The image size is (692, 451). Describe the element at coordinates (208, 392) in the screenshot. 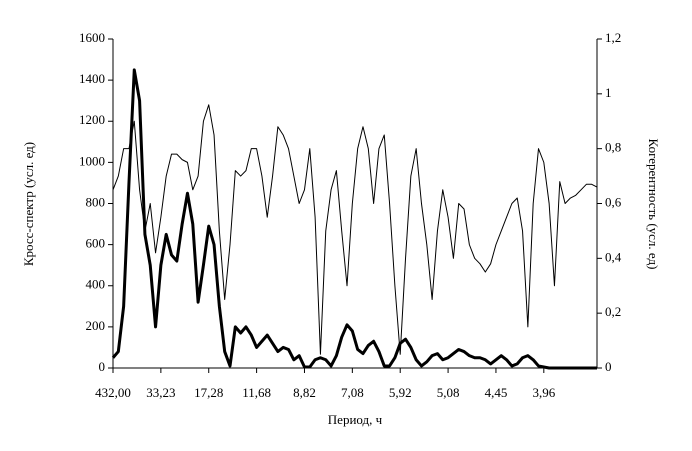

I see `x-tick-label: 17,28` at that location.